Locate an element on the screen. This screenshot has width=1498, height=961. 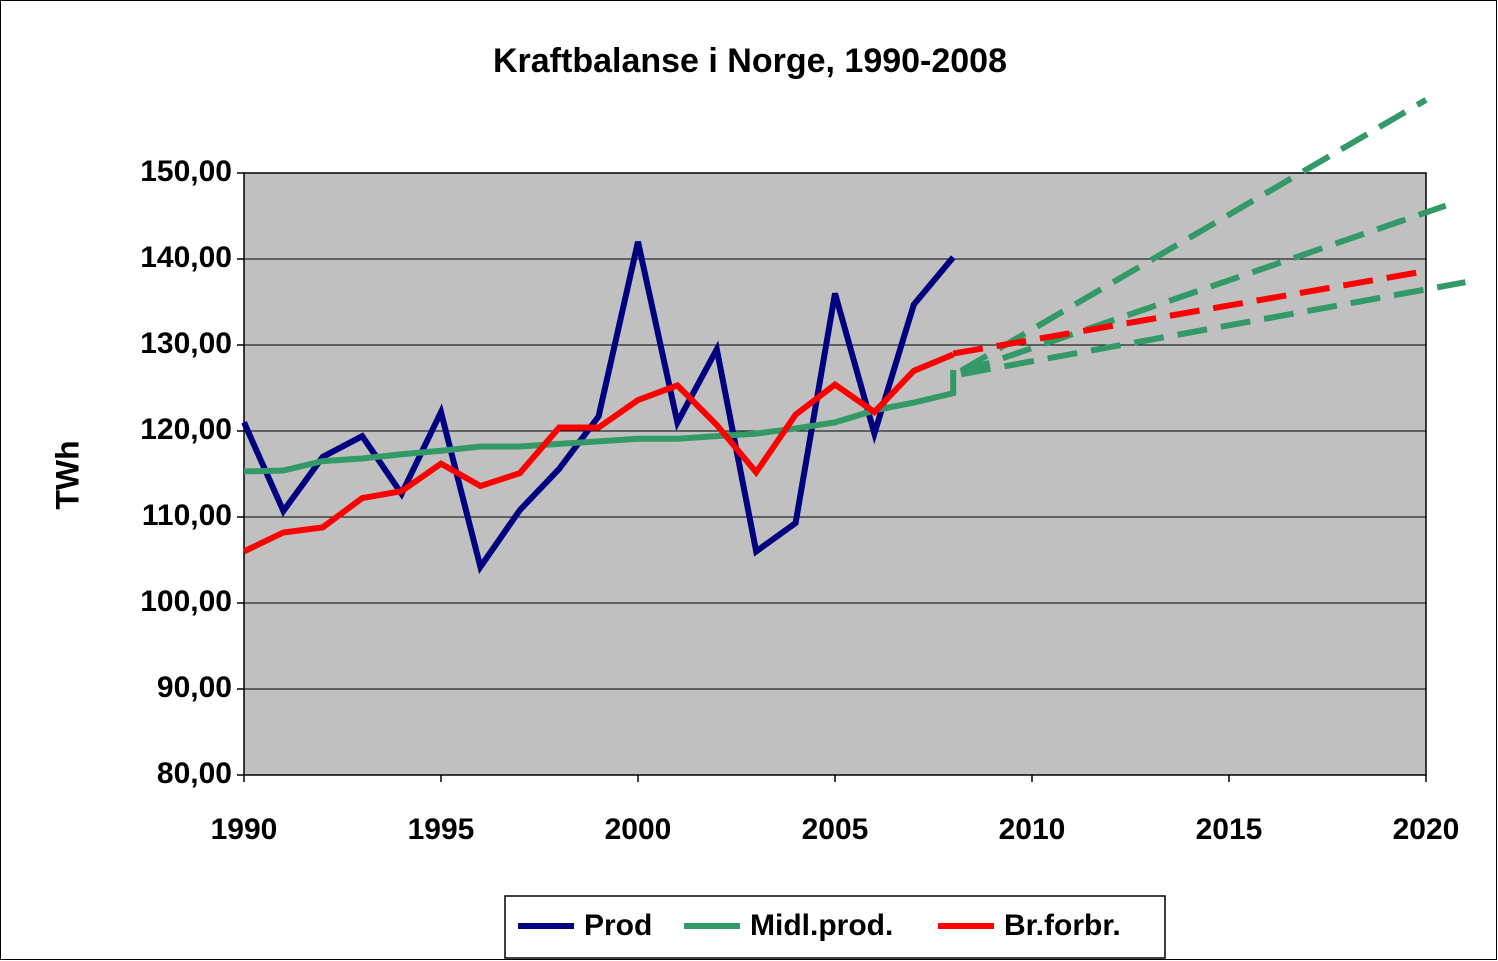
x-tick-label: 2000 is located at coordinates (638, 829).